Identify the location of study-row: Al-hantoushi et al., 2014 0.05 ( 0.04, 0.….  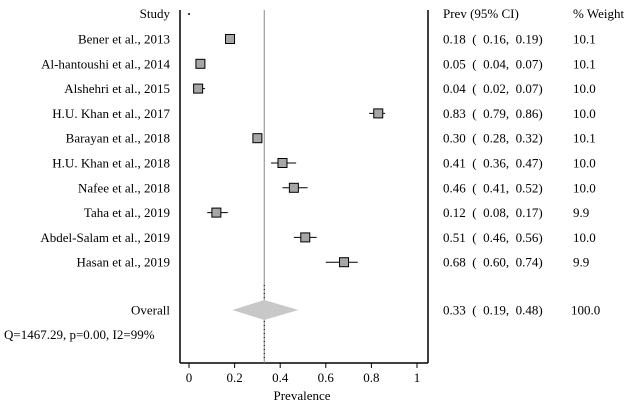
(318, 63).